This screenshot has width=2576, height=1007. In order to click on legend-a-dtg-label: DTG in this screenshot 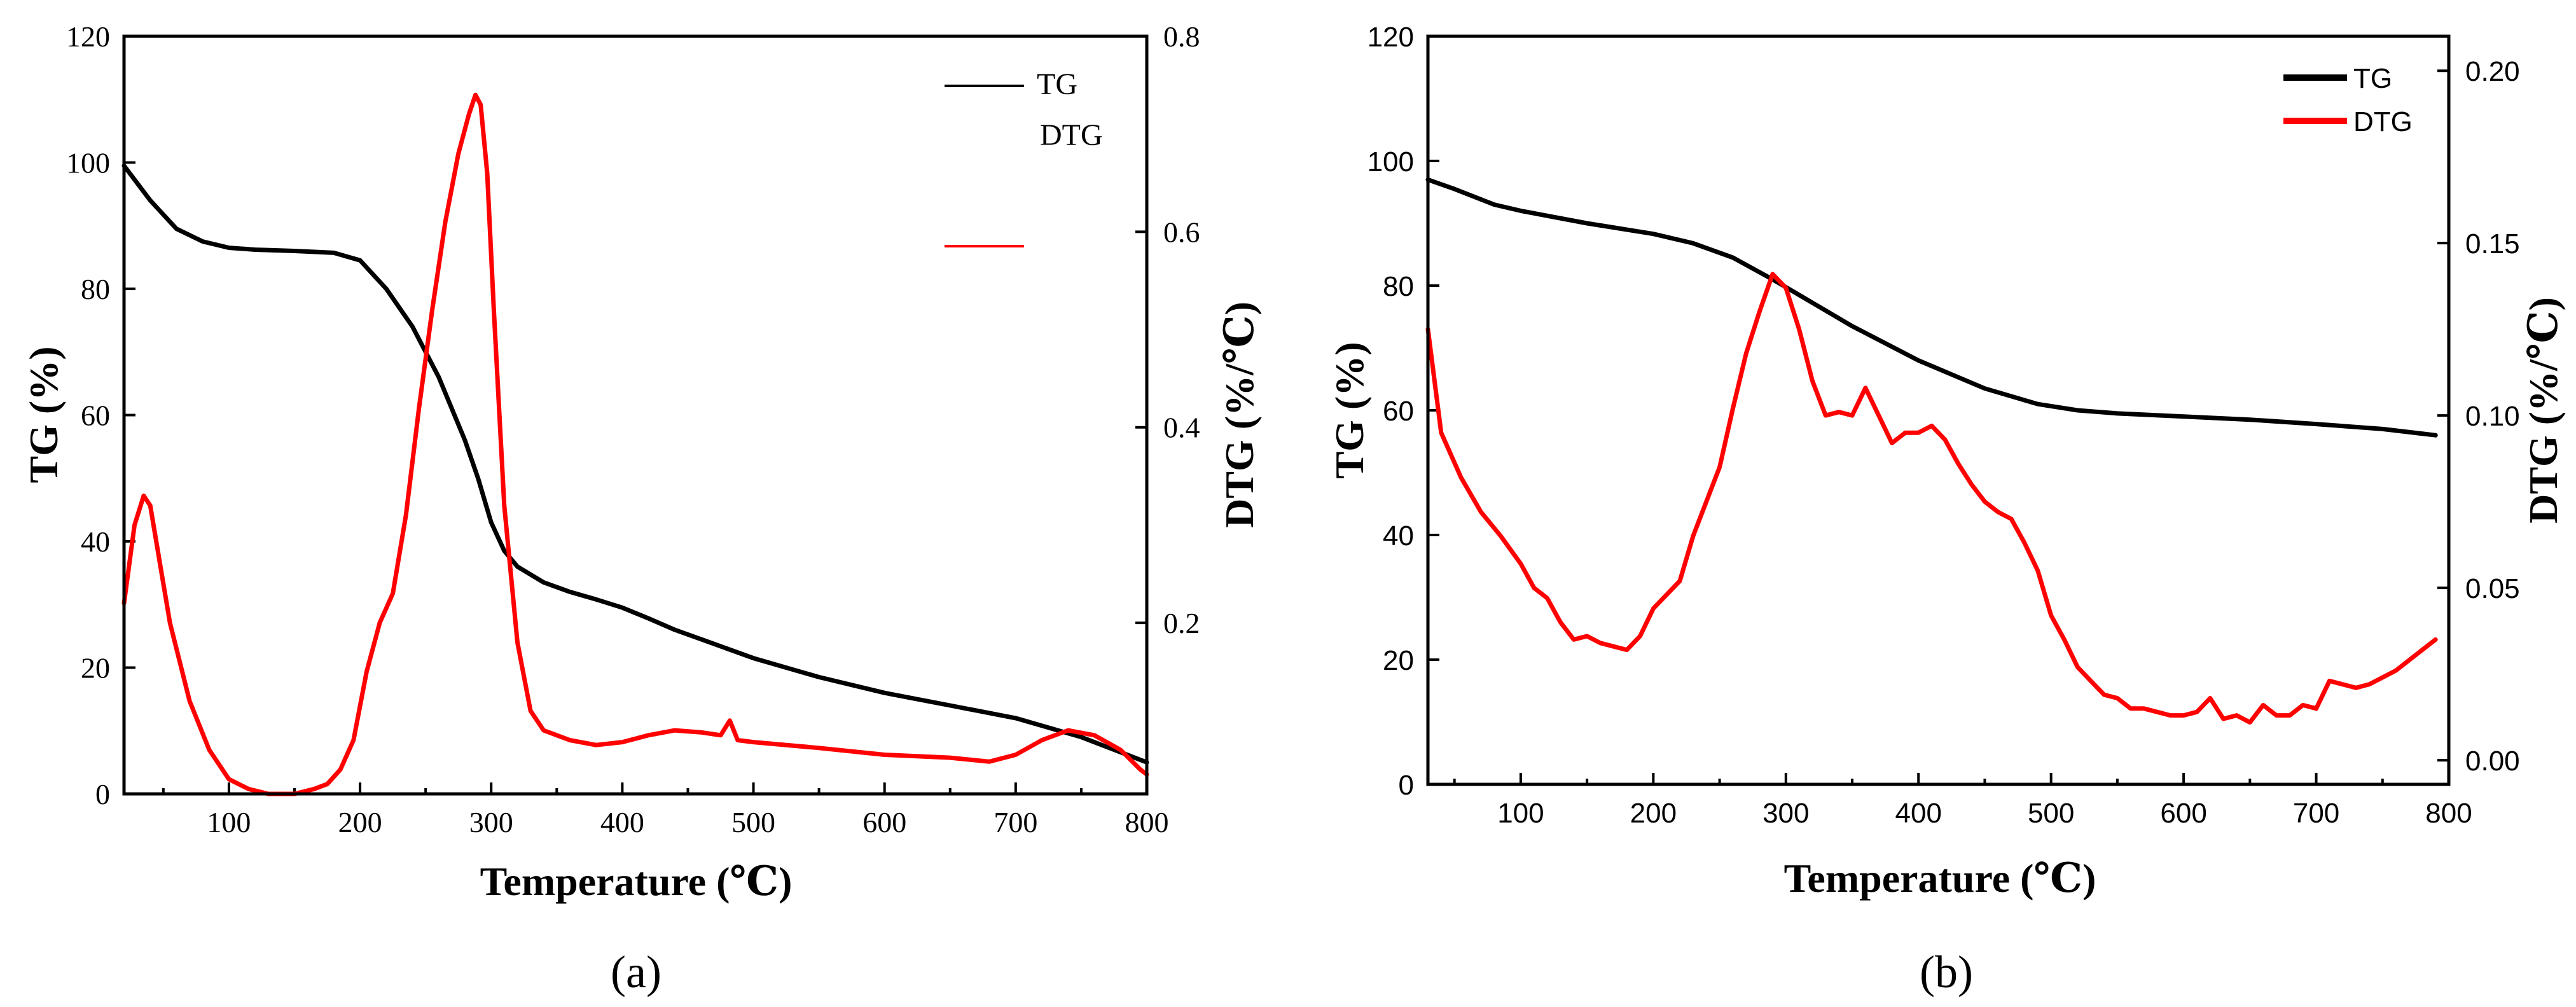, I will do `click(1071, 135)`.